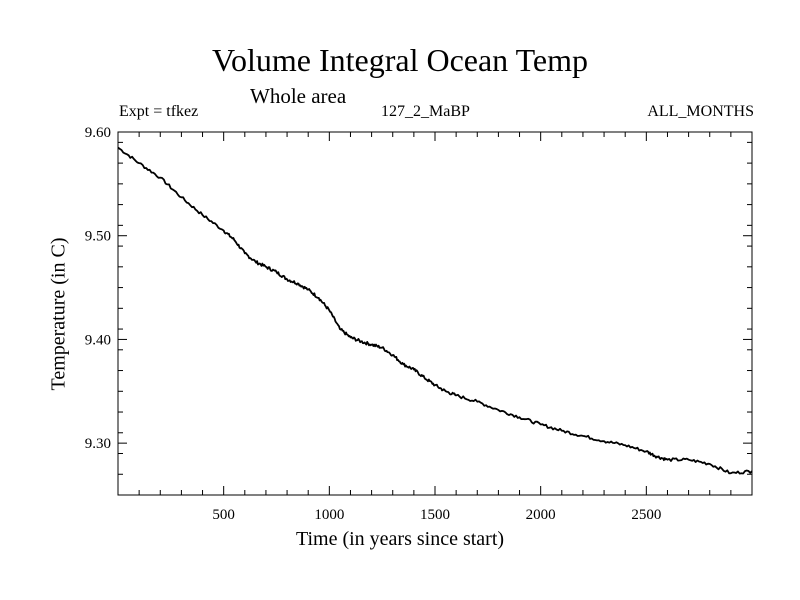  Describe the element at coordinates (435, 515) in the screenshot. I see `x-tick-label: 1500` at that location.